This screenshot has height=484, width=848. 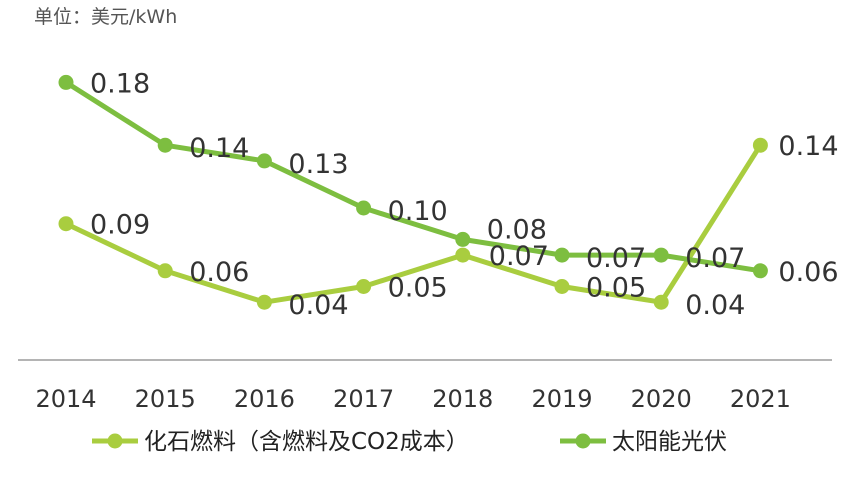 I want to click on legend-label: 化石燃料（含燃料及CO2成本）, so click(x=306, y=442).